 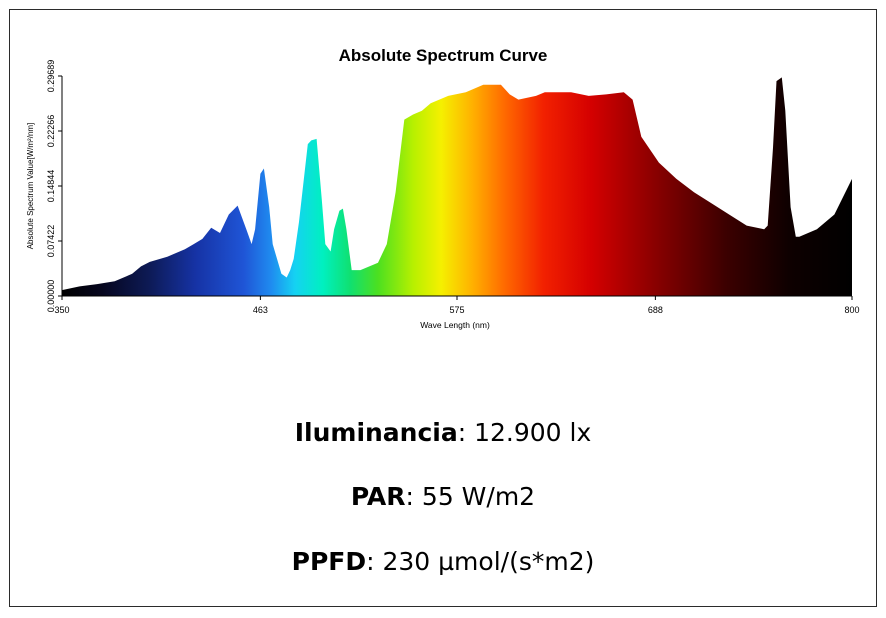 I want to click on illuminance-stat: Iluminancia: 12.900 lx, so click(x=443, y=432).